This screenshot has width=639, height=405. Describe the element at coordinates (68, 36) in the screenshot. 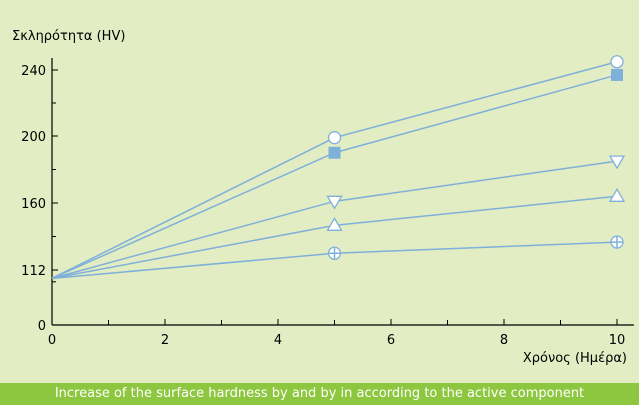

I see `y-axis-title: Σκληρότητα (HV)` at that location.